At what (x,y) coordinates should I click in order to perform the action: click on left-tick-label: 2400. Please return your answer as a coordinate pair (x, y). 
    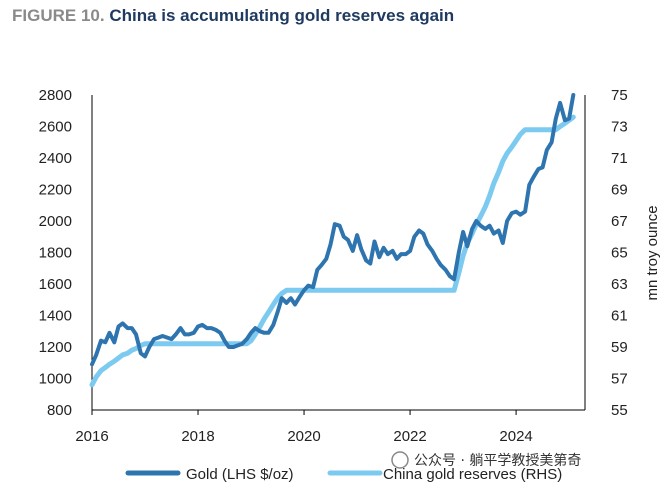
    Looking at the image, I should click on (55, 158).